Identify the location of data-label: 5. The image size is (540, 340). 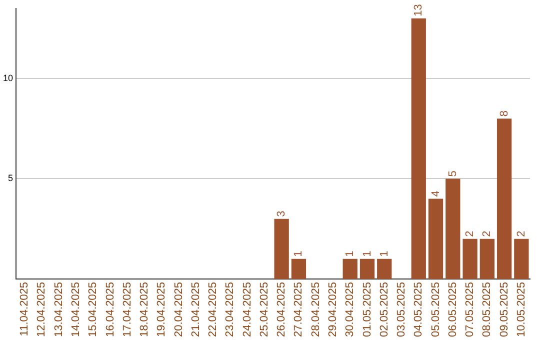
(452, 173).